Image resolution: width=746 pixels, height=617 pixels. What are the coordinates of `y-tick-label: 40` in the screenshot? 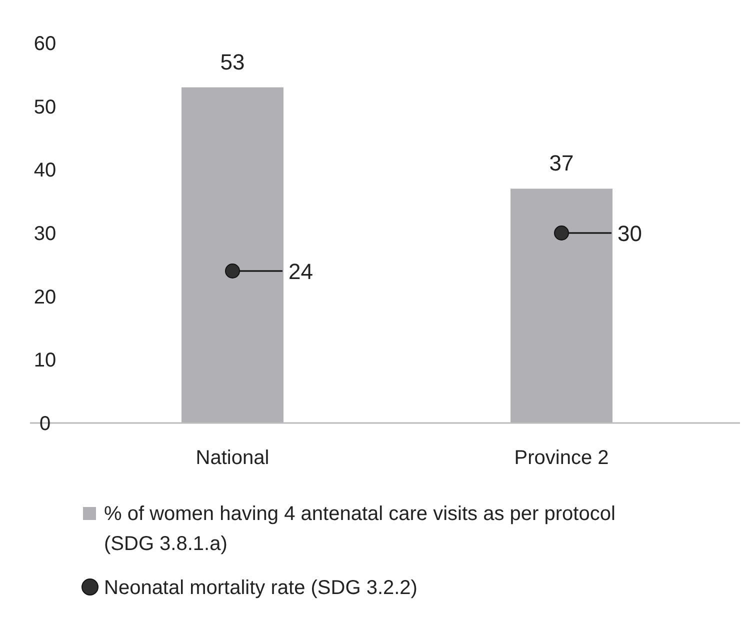 It's located at (45, 171).